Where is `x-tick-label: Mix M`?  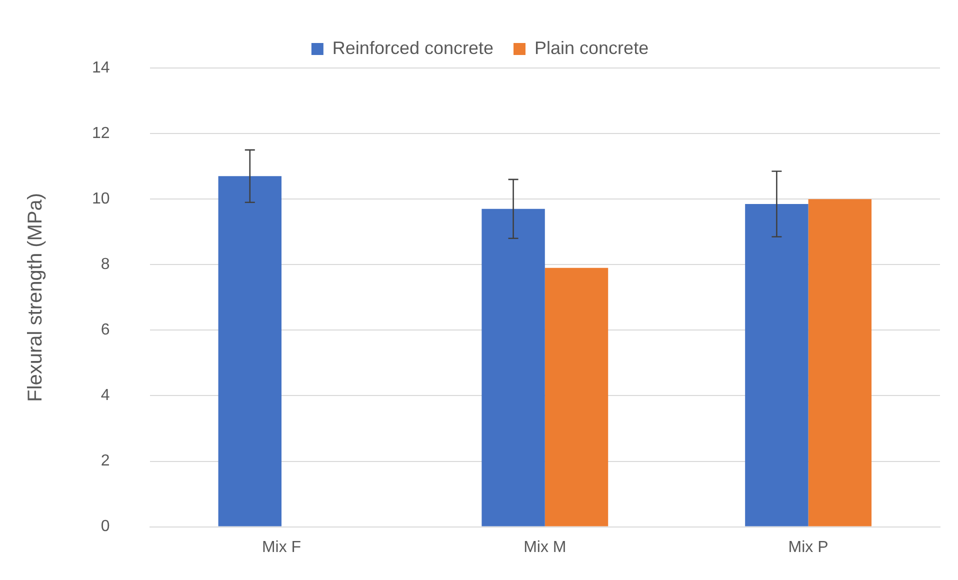
x-tick-label: Mix M is located at coordinates (545, 547).